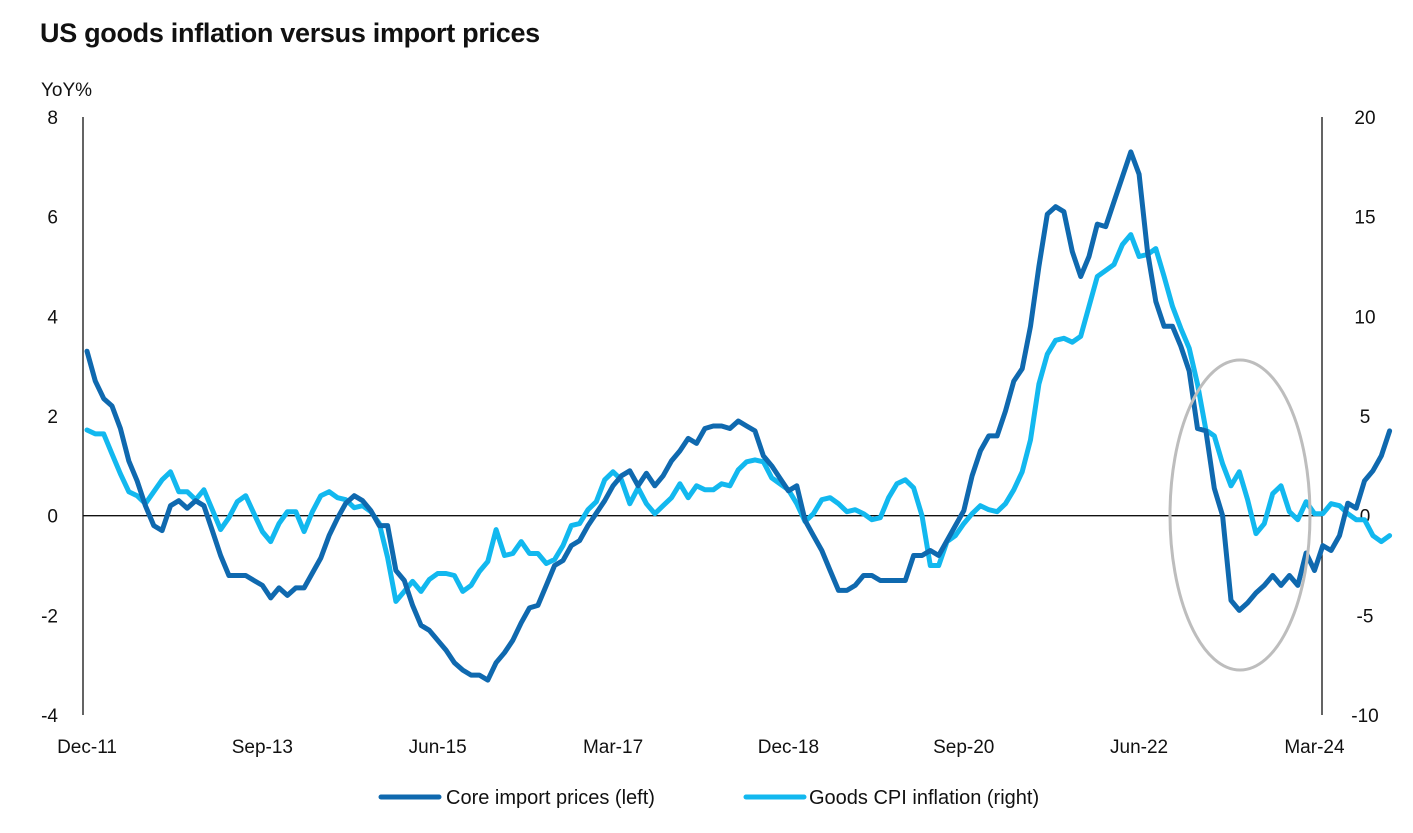  What do you see at coordinates (1364, 218) in the screenshot?
I see `right-tick-label: 15` at bounding box center [1364, 218].